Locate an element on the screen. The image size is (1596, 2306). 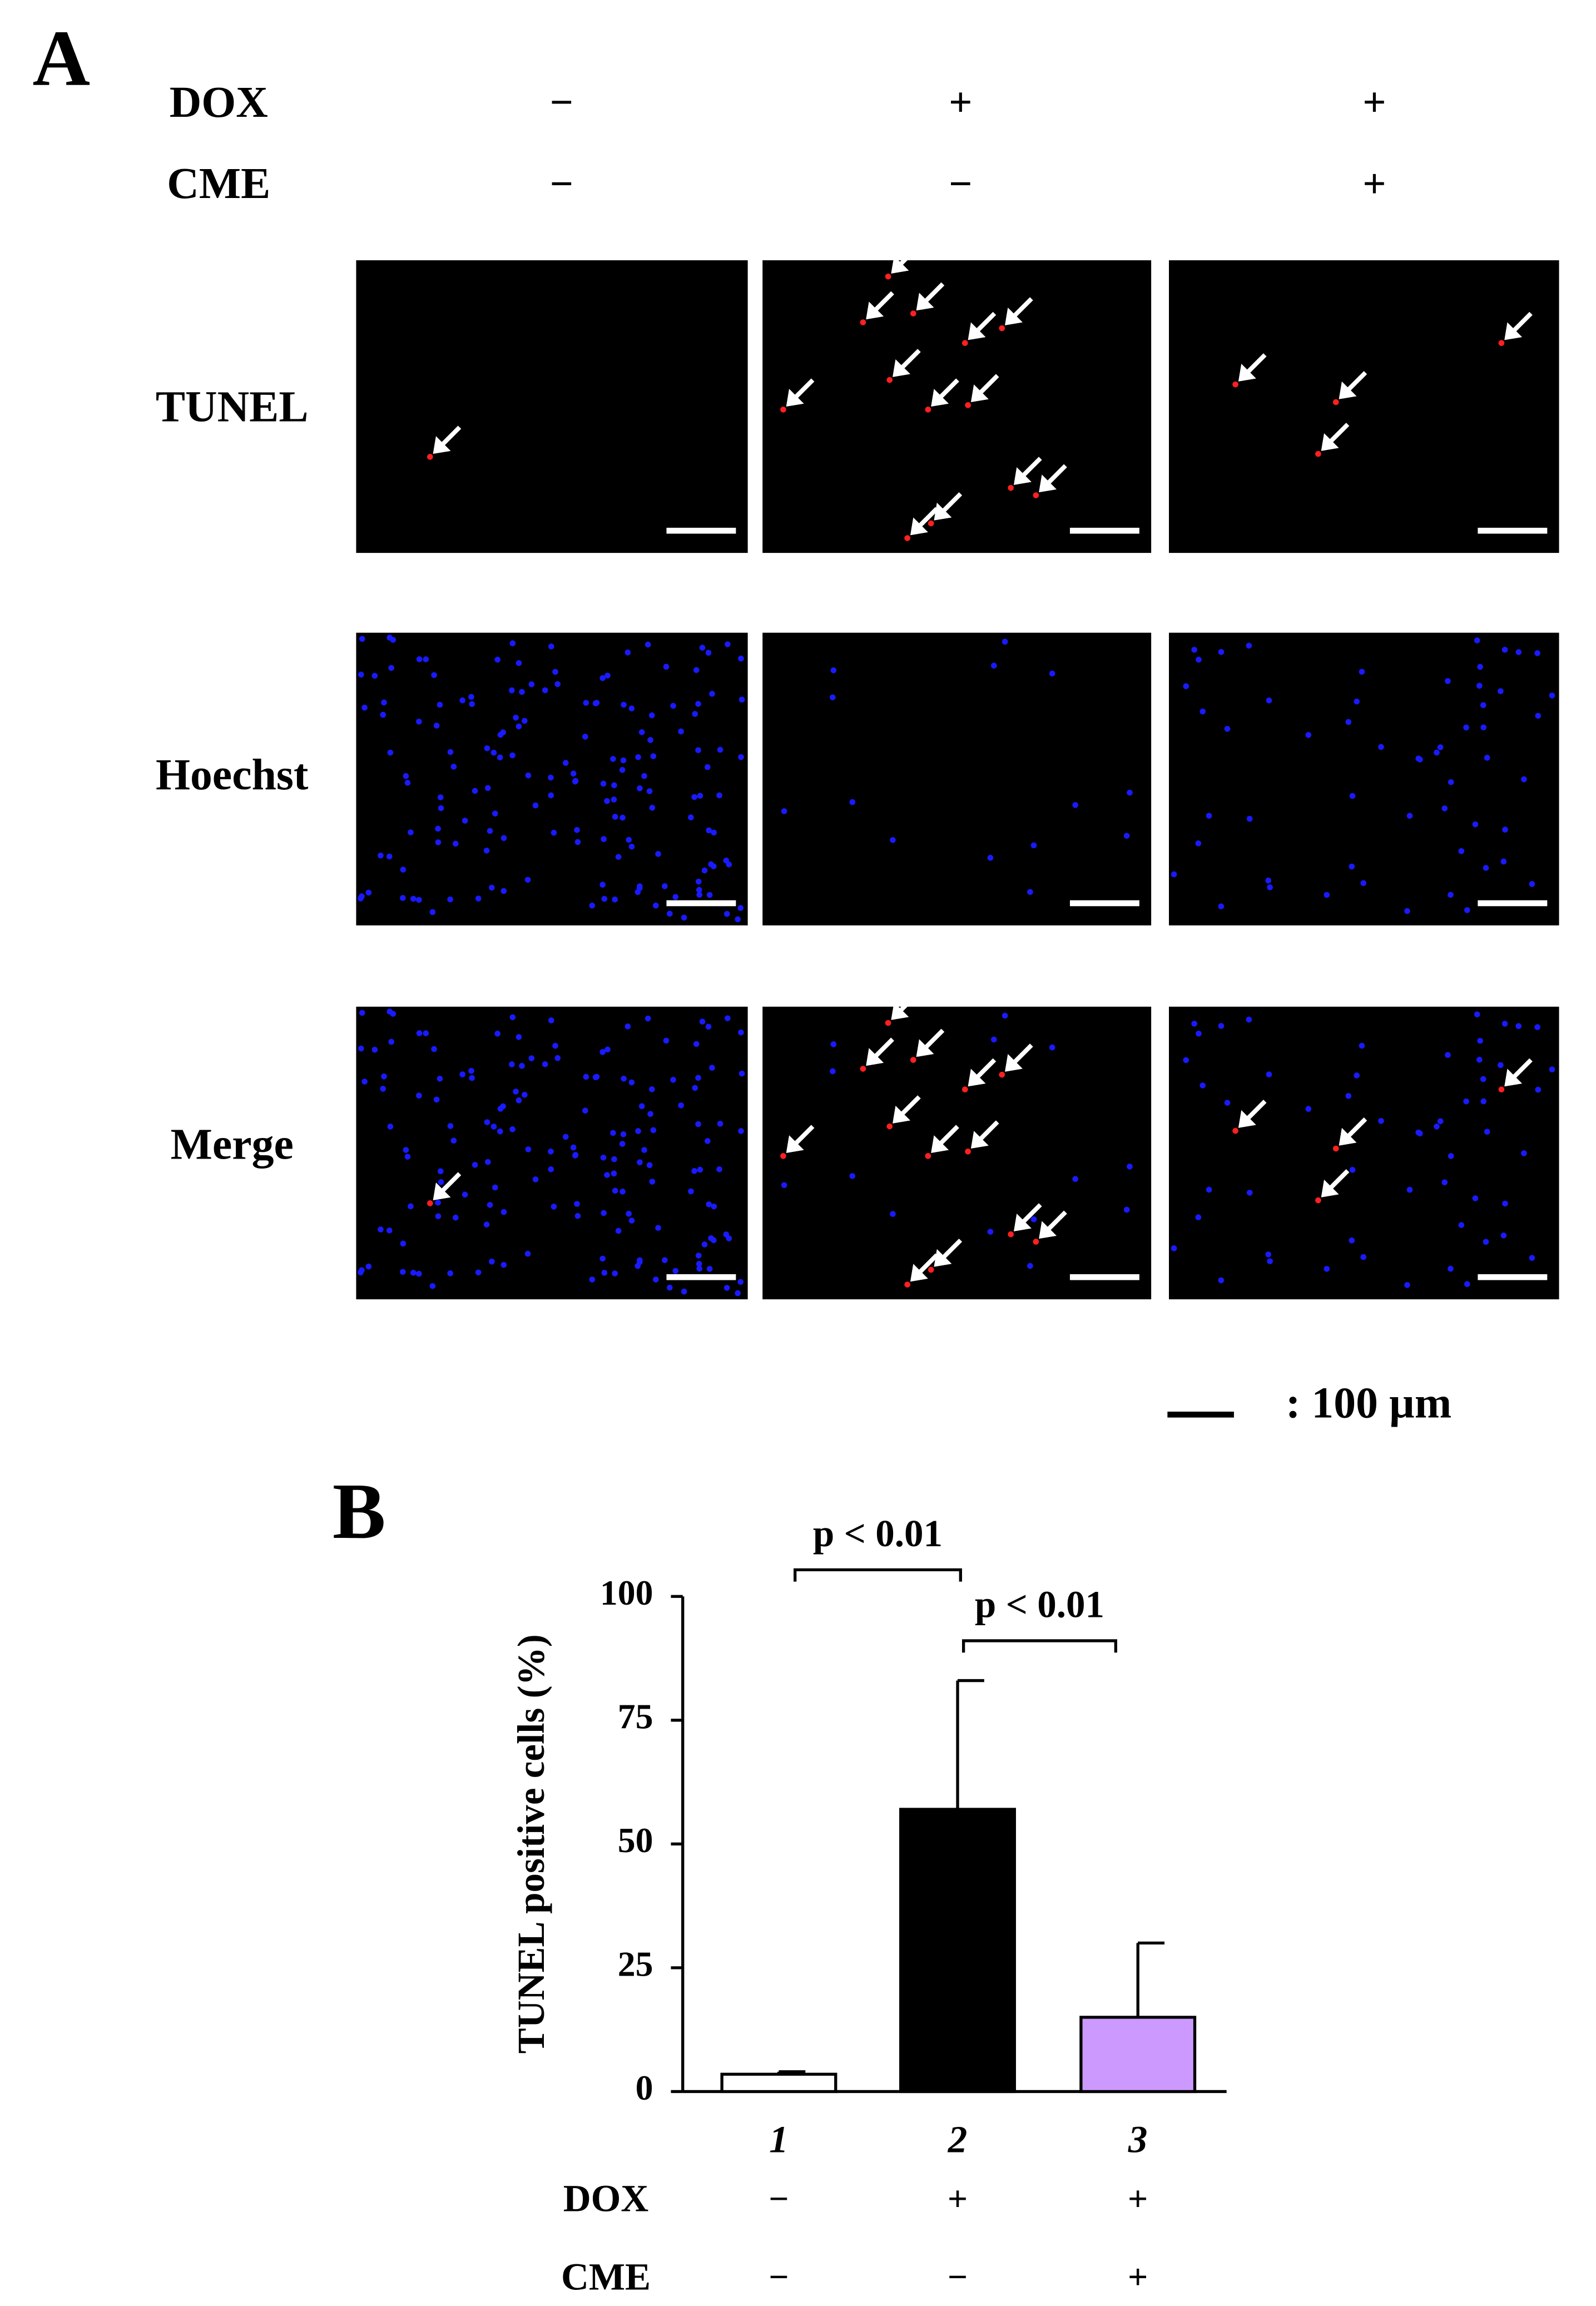
row-label: TUNEL is located at coordinates (233, 406).